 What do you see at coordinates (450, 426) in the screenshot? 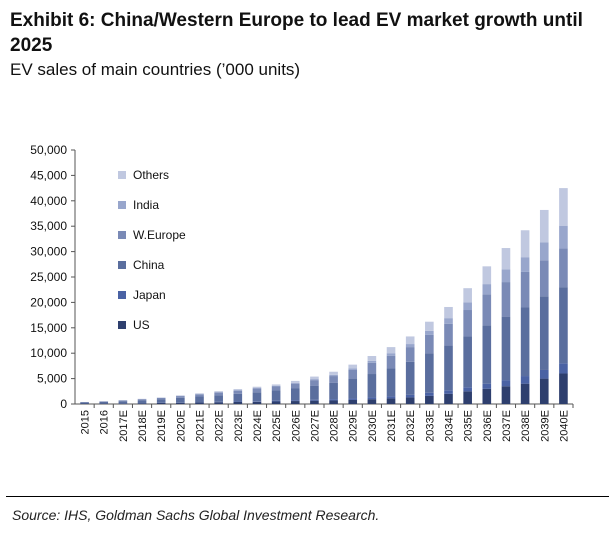
I see `x-tick-label: 2034E` at bounding box center [450, 426].